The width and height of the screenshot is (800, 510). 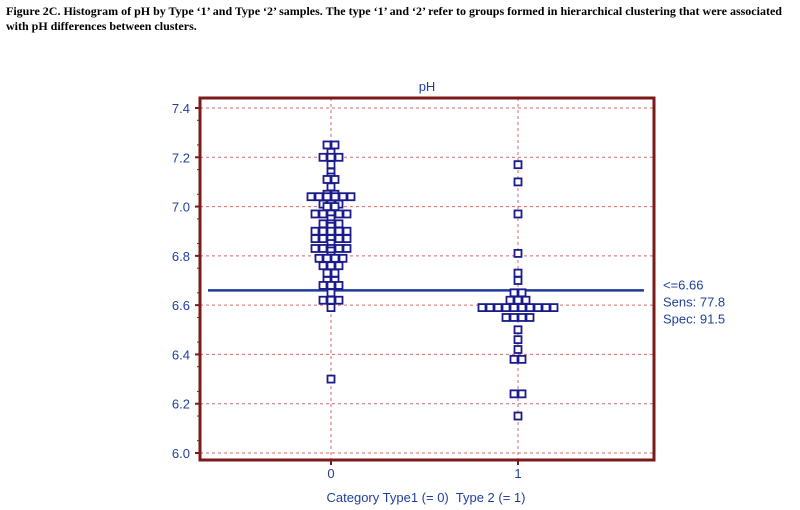 What do you see at coordinates (330, 473) in the screenshot?
I see `x-tick-label: 0` at bounding box center [330, 473].